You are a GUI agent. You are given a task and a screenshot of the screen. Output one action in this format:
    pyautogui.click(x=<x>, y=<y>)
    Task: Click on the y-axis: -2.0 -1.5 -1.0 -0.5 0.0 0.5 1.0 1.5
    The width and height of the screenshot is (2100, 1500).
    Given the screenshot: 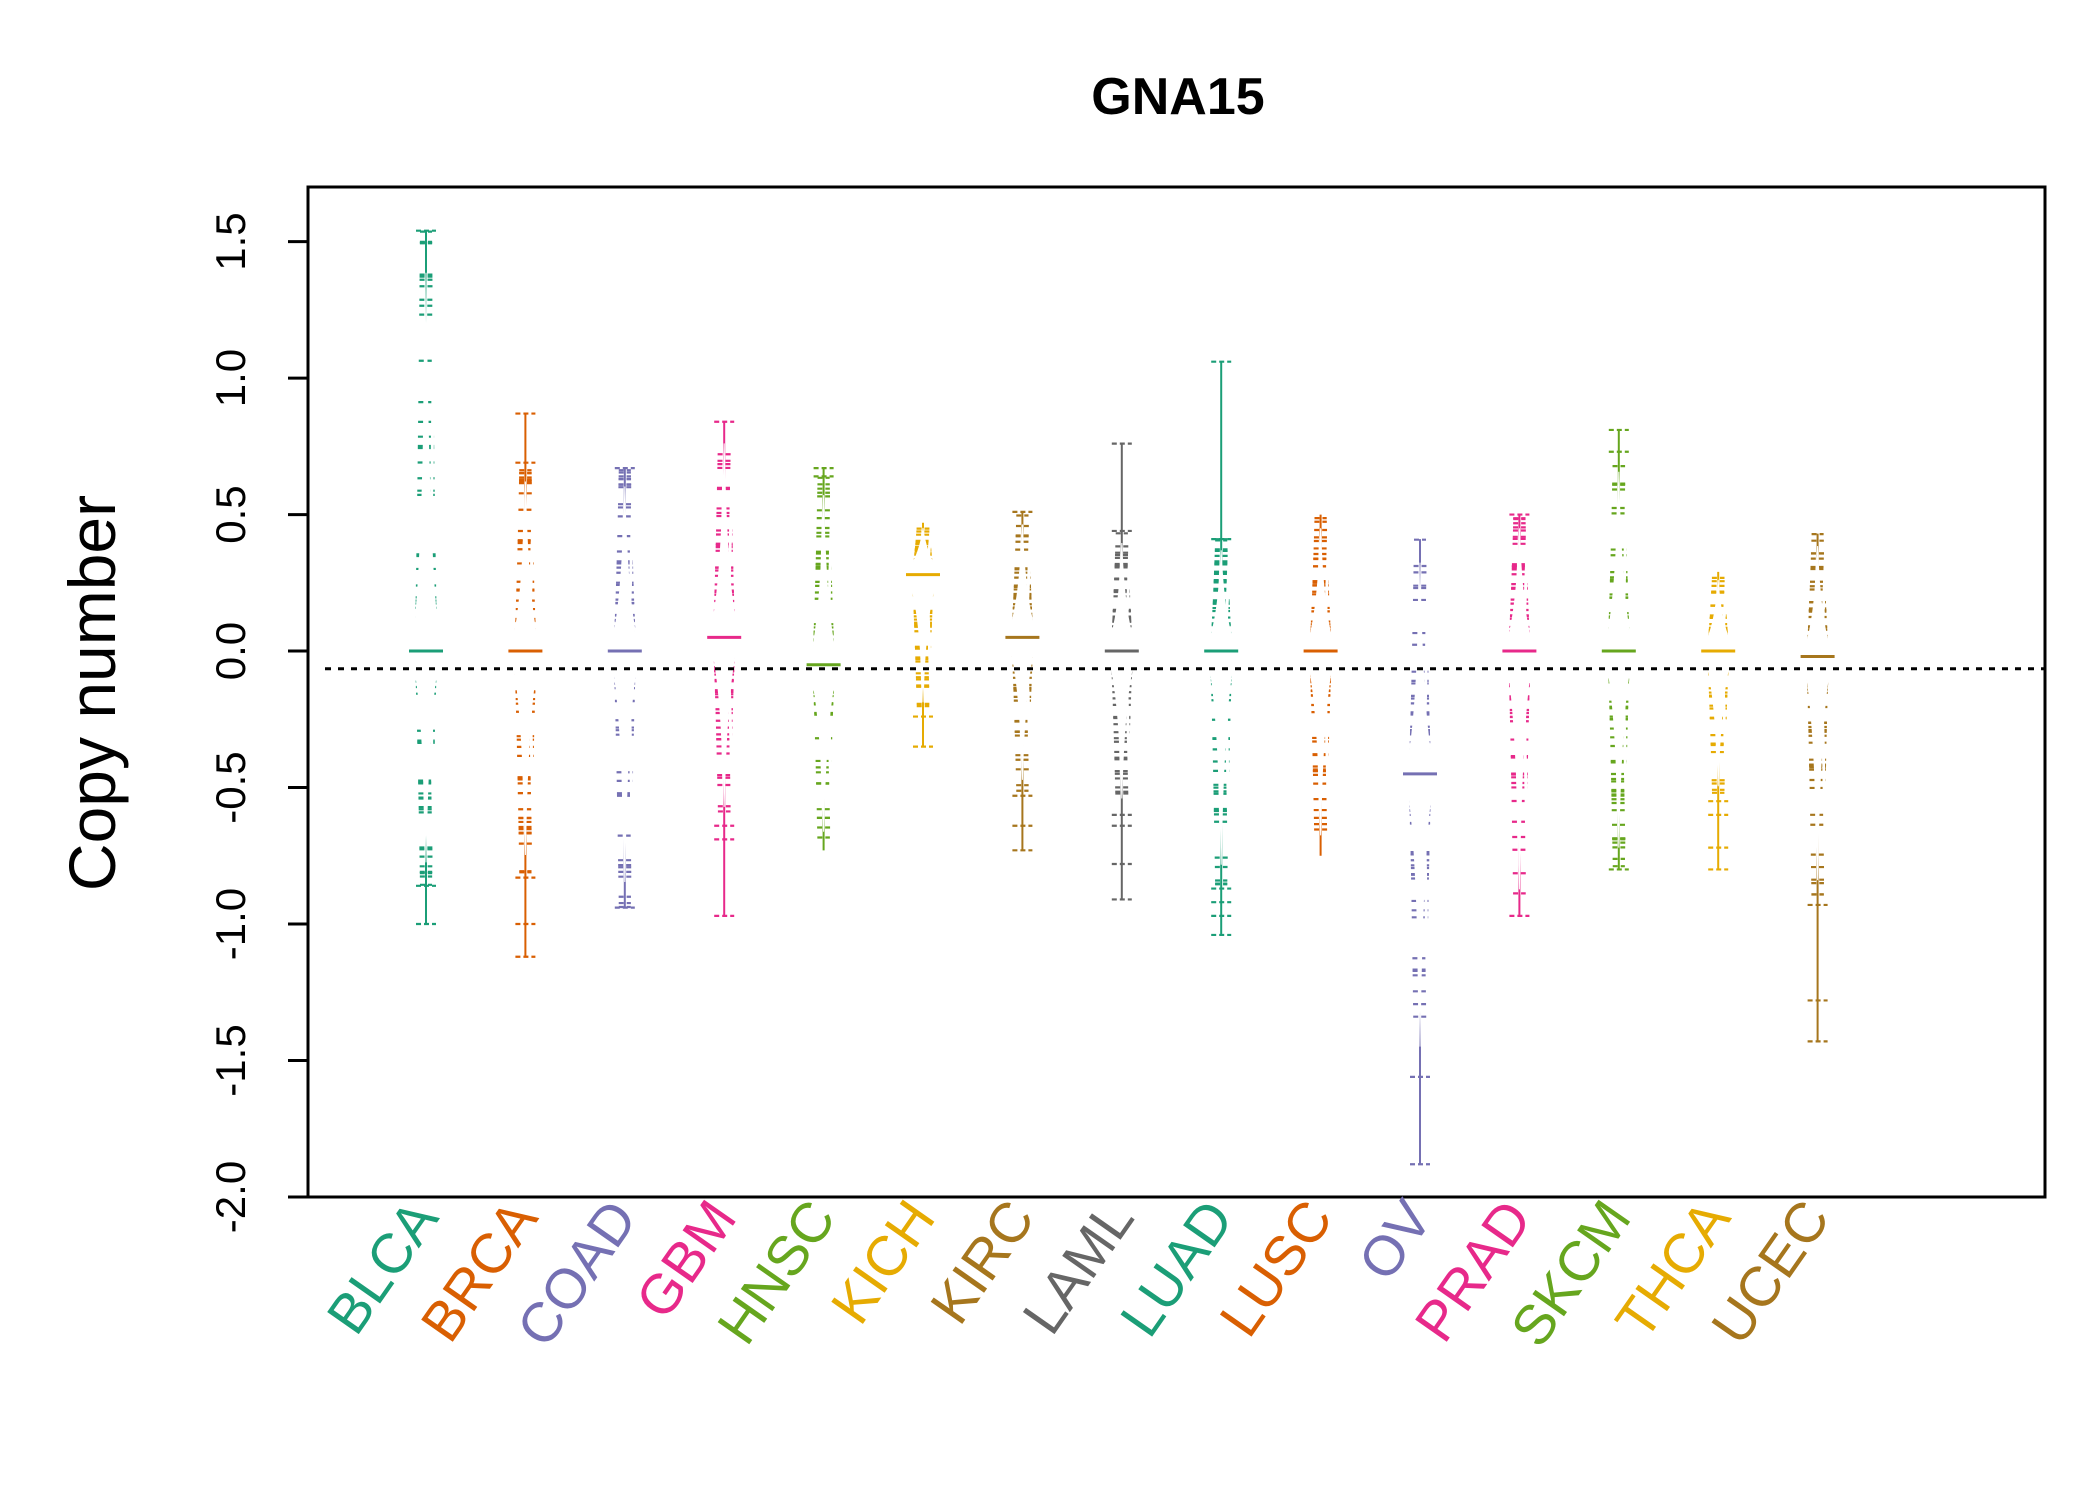 What is the action you would take?
    pyautogui.click(x=258, y=722)
    